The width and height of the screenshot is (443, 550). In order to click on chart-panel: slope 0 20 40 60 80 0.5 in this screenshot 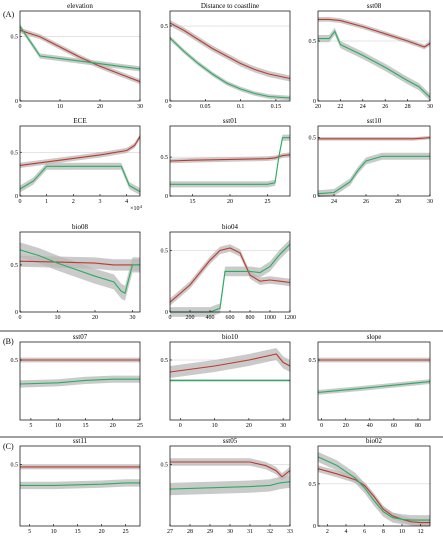, I will do `click(370, 381)`.